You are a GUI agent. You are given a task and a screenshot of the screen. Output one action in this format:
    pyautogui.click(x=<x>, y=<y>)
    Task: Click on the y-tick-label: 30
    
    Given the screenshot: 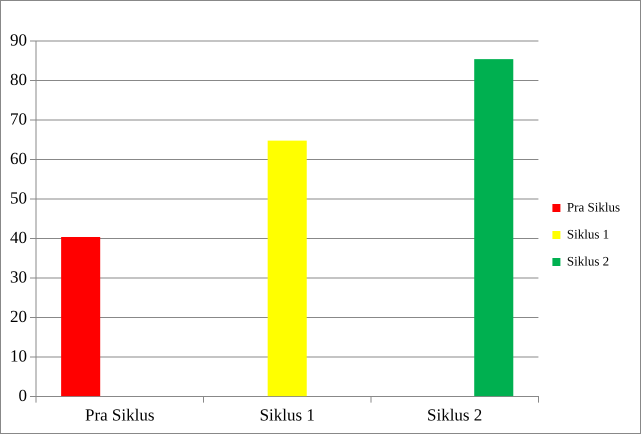 What is the action you would take?
    pyautogui.click(x=18, y=277)
    